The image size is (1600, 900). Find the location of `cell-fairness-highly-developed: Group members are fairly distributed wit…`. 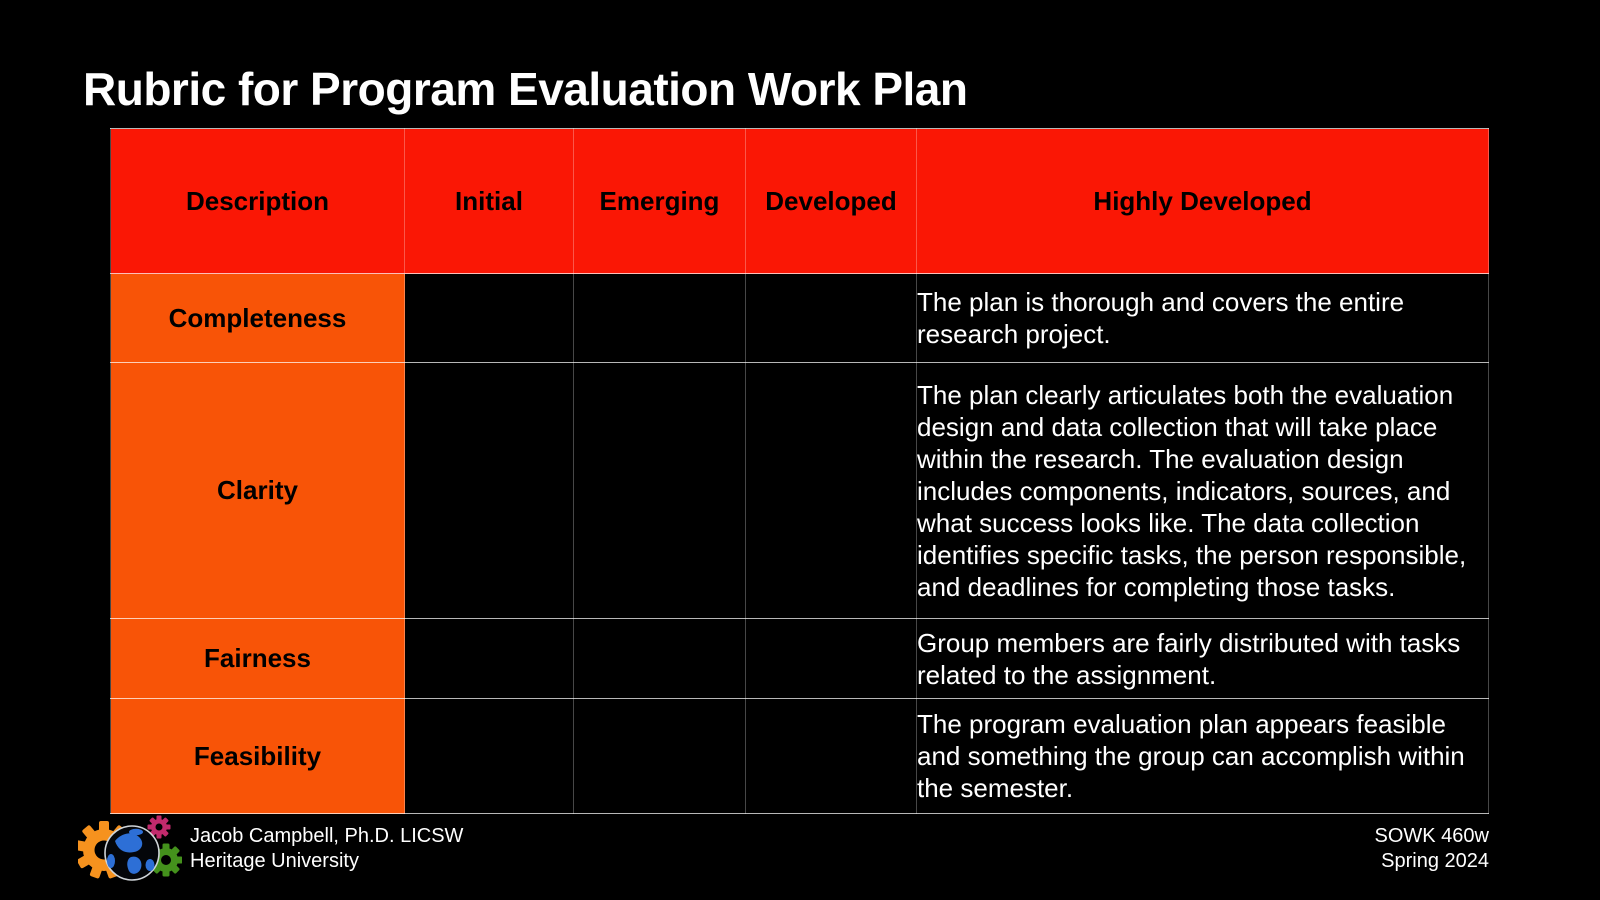

cell-fairness-highly-developed: Group members are fairly distributed wit… is located at coordinates (1202, 658).